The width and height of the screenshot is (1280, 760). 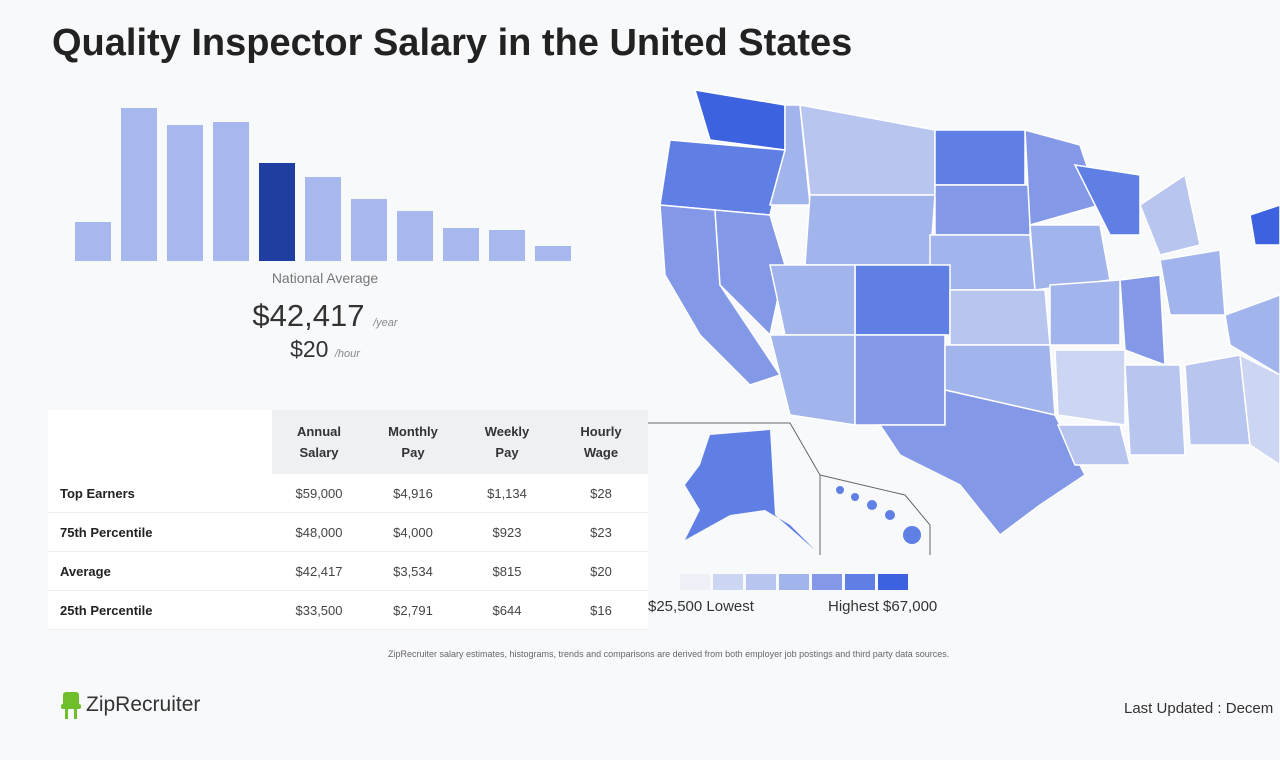 What do you see at coordinates (601, 442) in the screenshot?
I see `header-hourly: Hourly Wage` at bounding box center [601, 442].